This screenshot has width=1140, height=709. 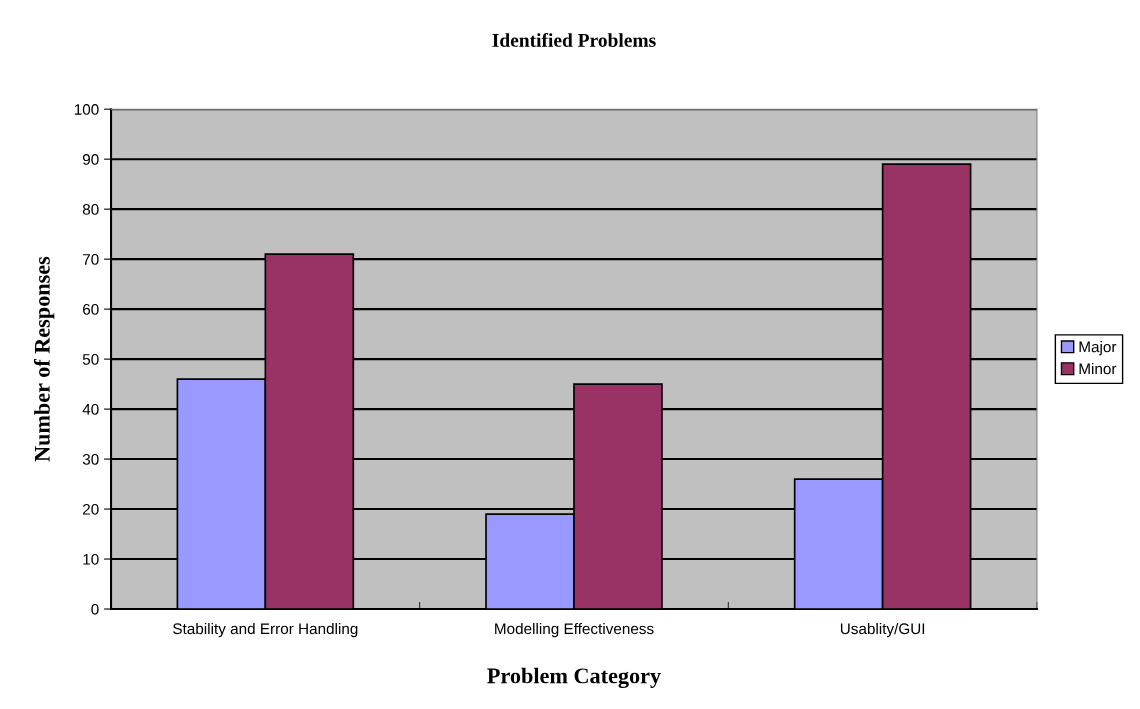 I want to click on x-tick-label: Usablity/GUI, so click(x=882, y=630).